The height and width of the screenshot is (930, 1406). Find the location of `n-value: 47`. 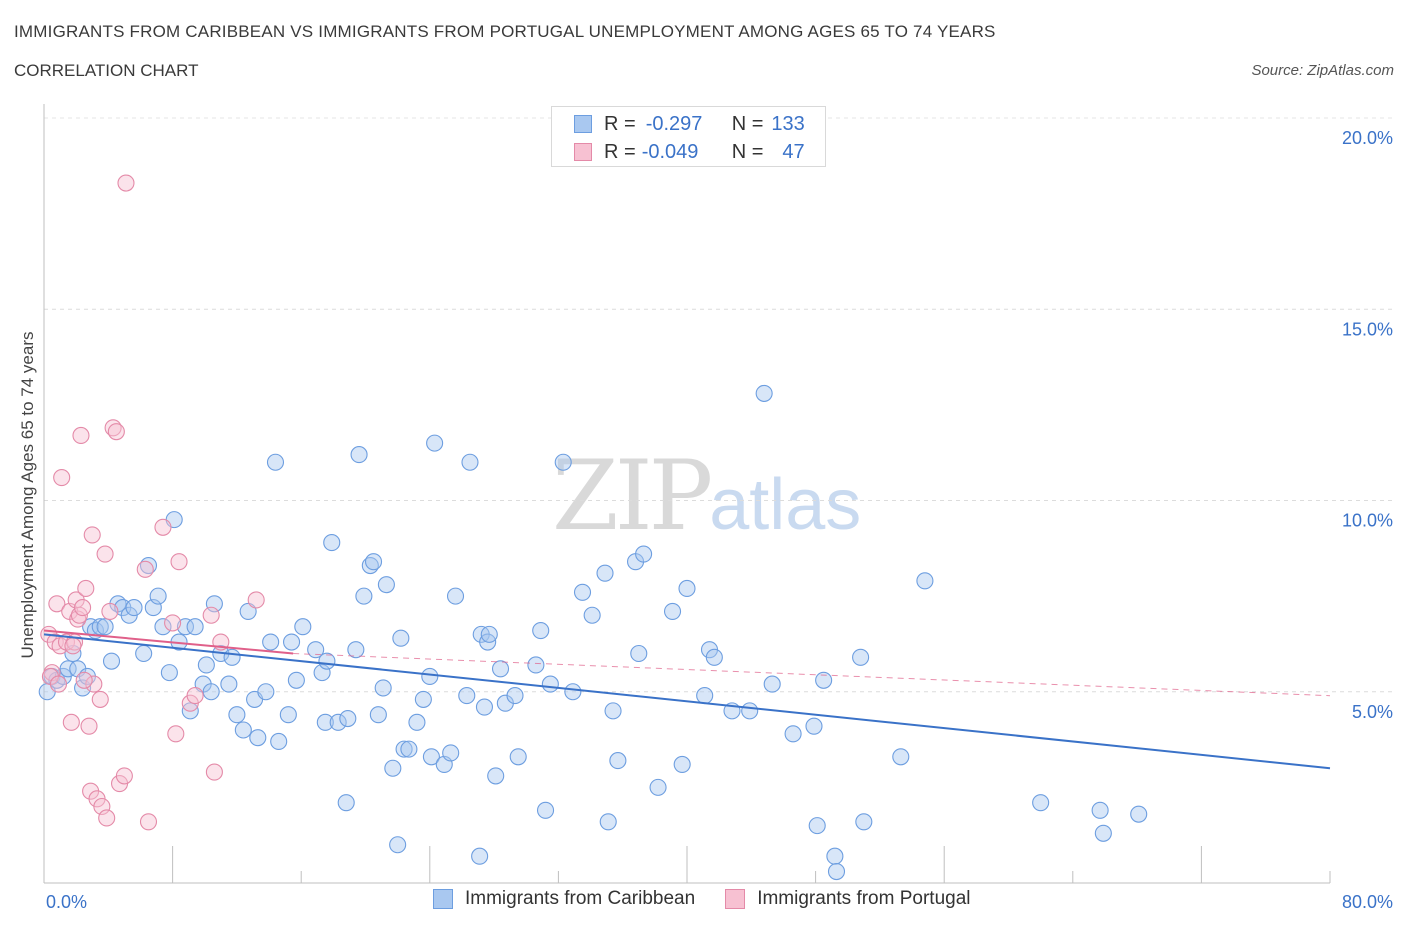

n-value: 47 is located at coordinates (793, 151).